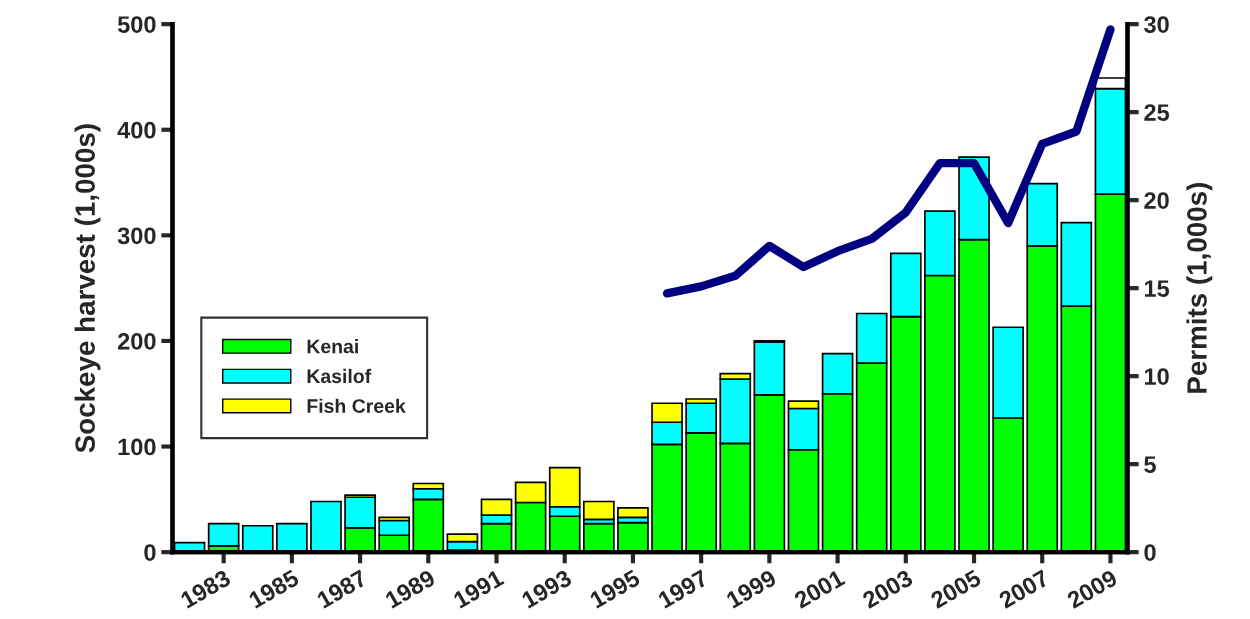 This screenshot has height=619, width=1250. What do you see at coordinates (751, 589) in the screenshot?
I see `x-tick-label: 1999` at bounding box center [751, 589].